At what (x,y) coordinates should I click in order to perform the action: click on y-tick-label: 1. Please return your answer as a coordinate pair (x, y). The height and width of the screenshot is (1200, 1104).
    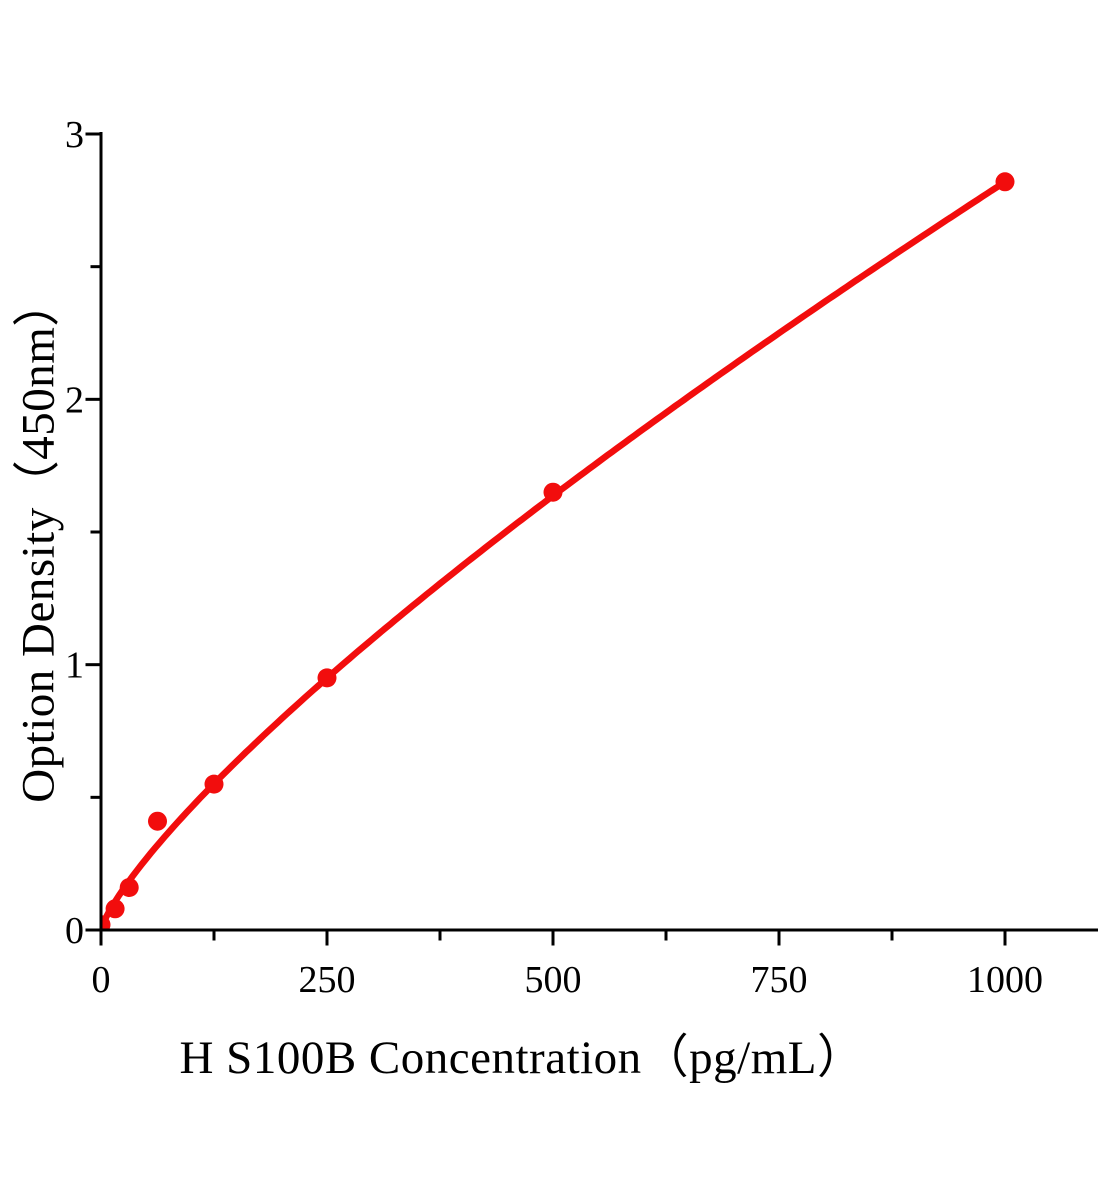
    Looking at the image, I should click on (74, 666).